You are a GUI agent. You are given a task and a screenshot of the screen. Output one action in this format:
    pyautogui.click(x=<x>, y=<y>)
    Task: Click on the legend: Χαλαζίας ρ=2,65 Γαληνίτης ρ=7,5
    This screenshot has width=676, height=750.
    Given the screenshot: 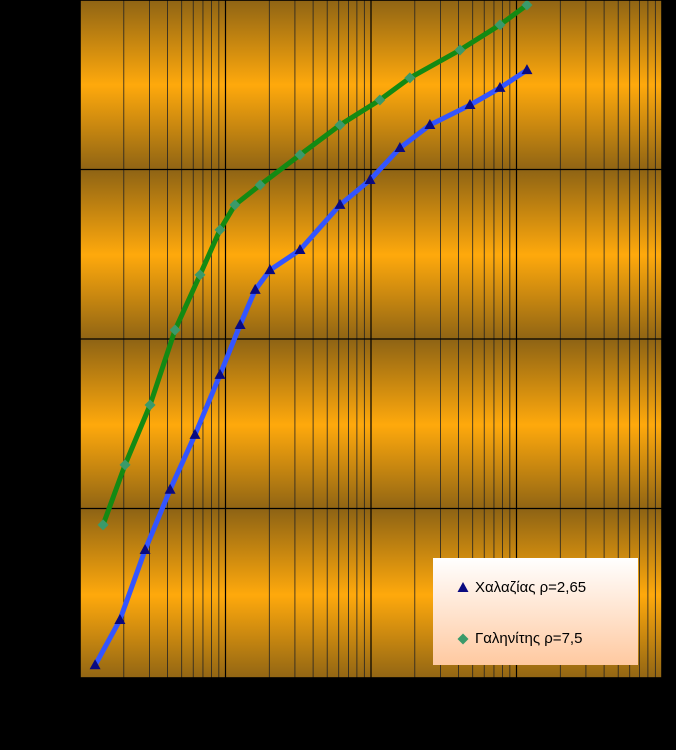 What is the action you would take?
    pyautogui.click(x=535, y=611)
    